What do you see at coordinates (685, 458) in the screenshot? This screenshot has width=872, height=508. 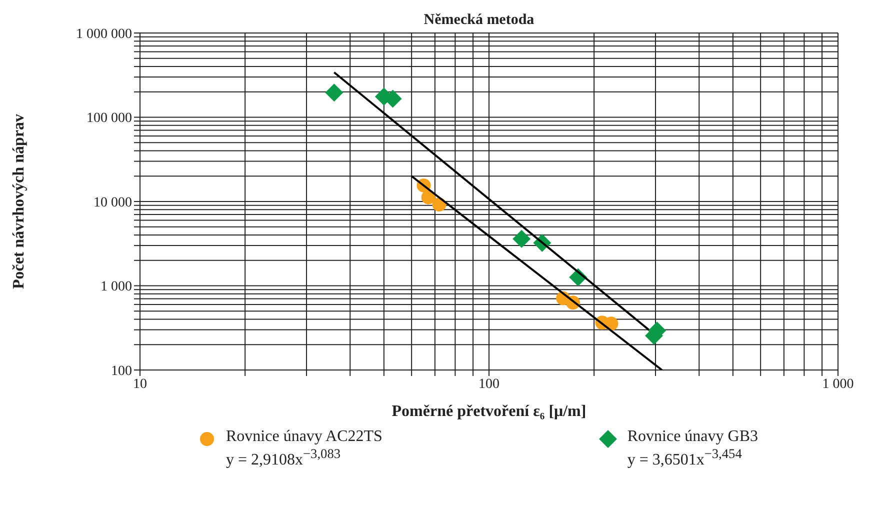 I see `text: y = 3,6501x$^{−3,454}$` at bounding box center [685, 458].